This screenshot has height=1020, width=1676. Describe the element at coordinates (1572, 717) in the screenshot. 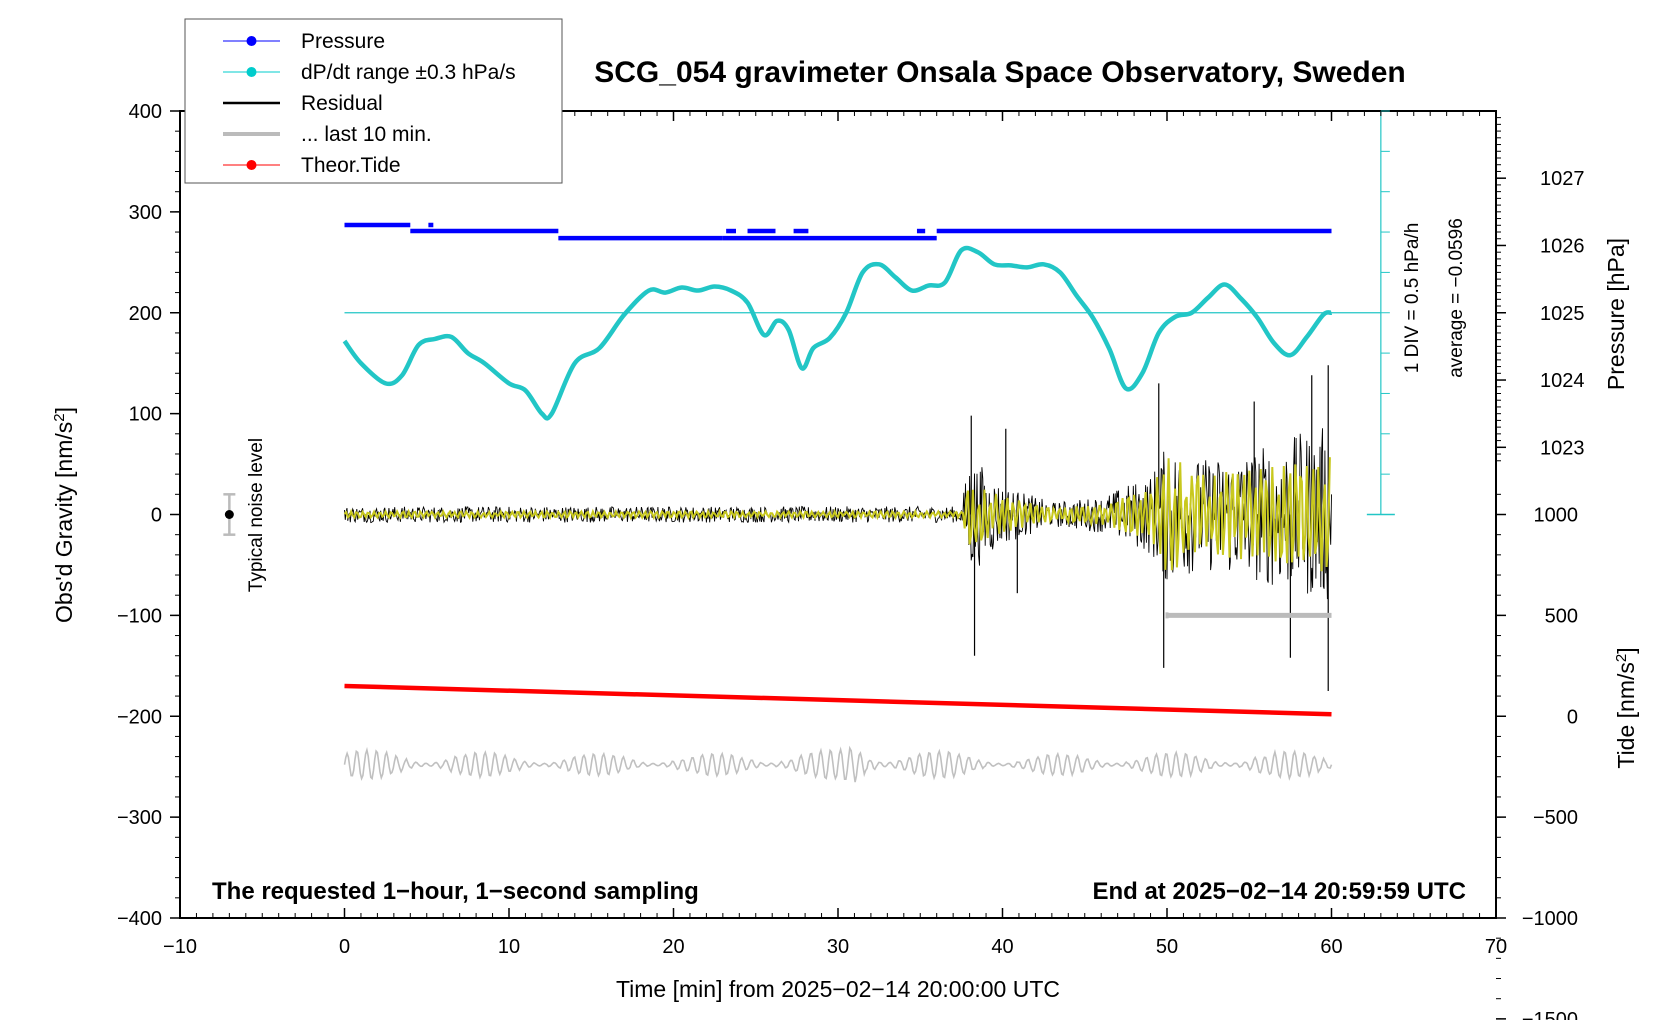

I see `tide-tick-label: 0` at that location.